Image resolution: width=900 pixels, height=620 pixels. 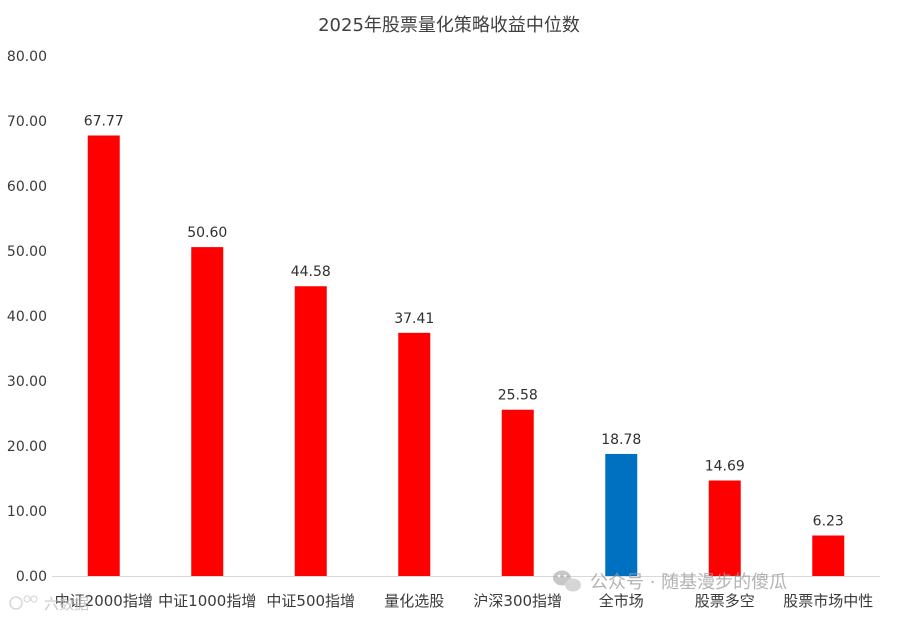 I want to click on x-tick-label: 中证2000指增, so click(x=104, y=601).